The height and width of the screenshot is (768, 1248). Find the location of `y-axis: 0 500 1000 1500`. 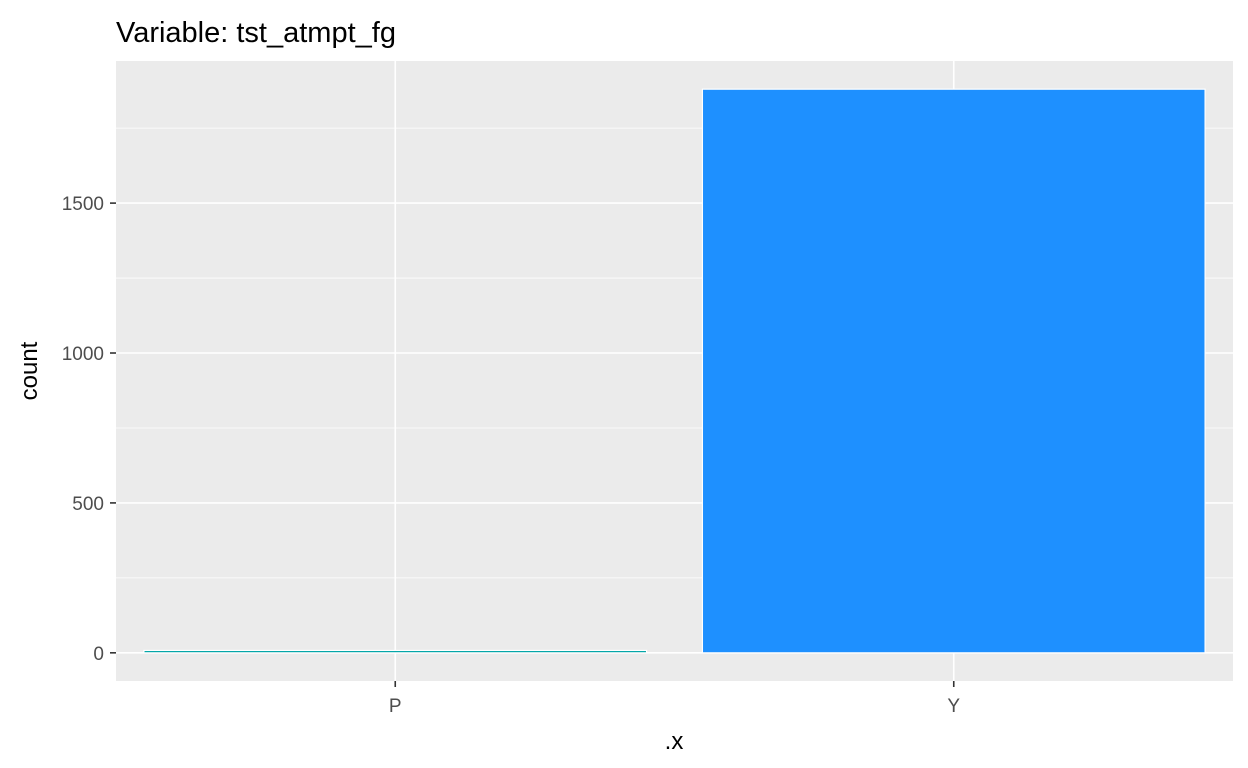

y-axis: 0 500 1000 1500 is located at coordinates (89, 429).